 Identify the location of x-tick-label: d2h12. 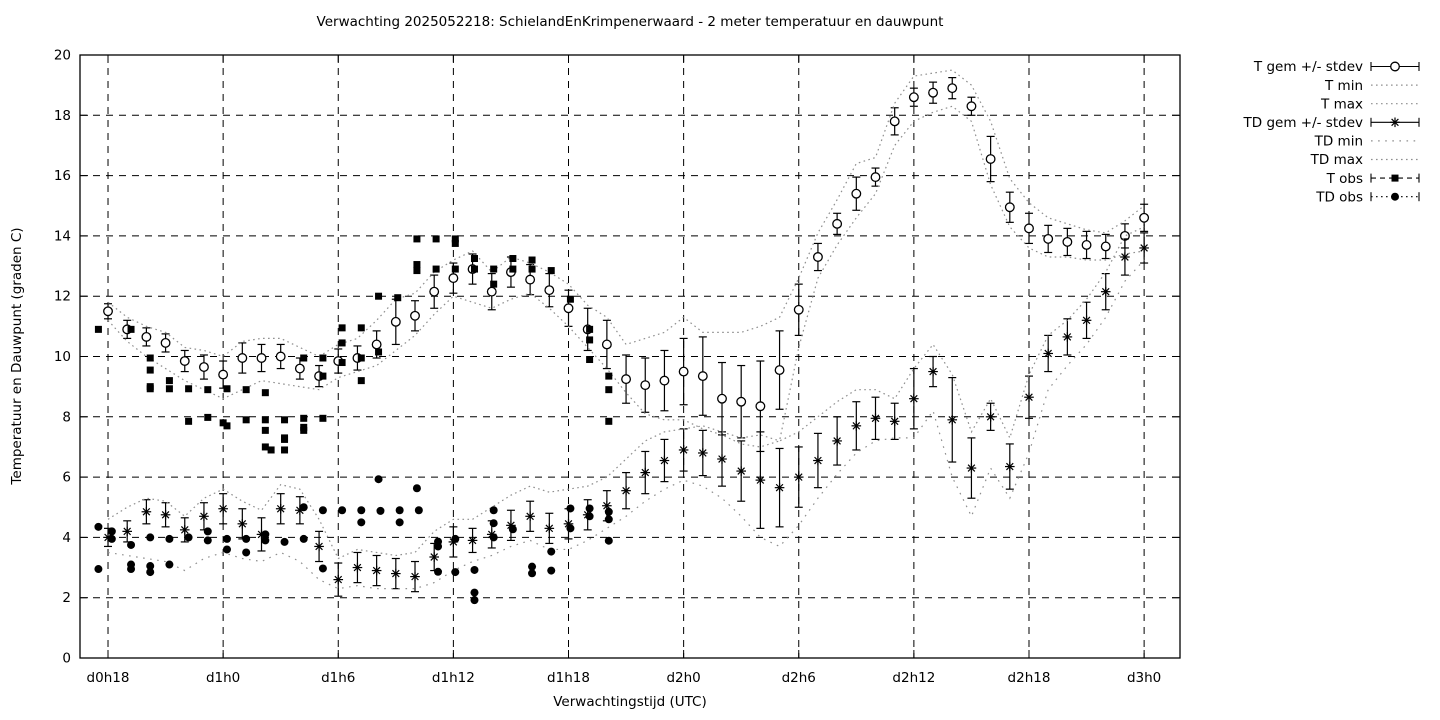
(913, 678).